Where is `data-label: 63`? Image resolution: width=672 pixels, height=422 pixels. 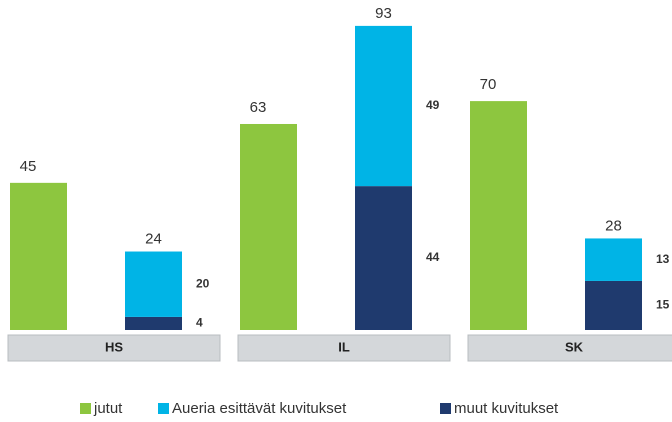
data-label: 63 is located at coordinates (258, 107).